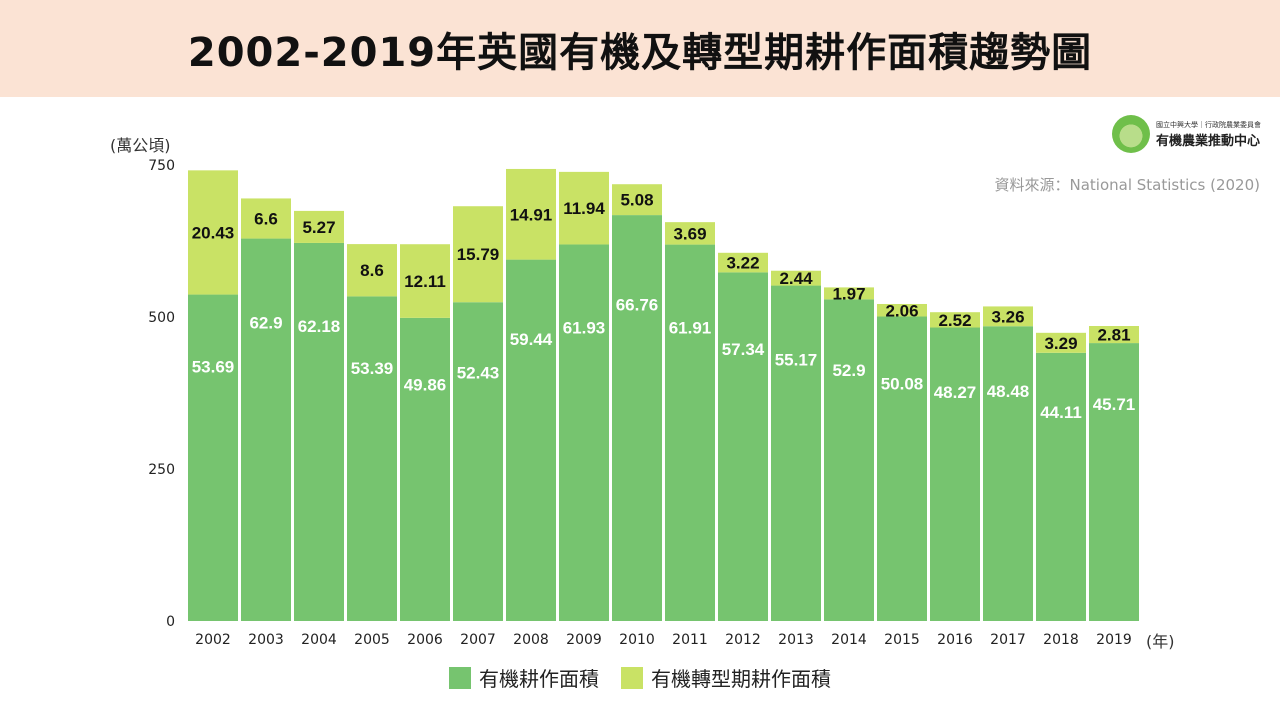 The width and height of the screenshot is (1280, 720). What do you see at coordinates (1114, 404) in the screenshot?
I see `data-label-organic: 45.71` at bounding box center [1114, 404].